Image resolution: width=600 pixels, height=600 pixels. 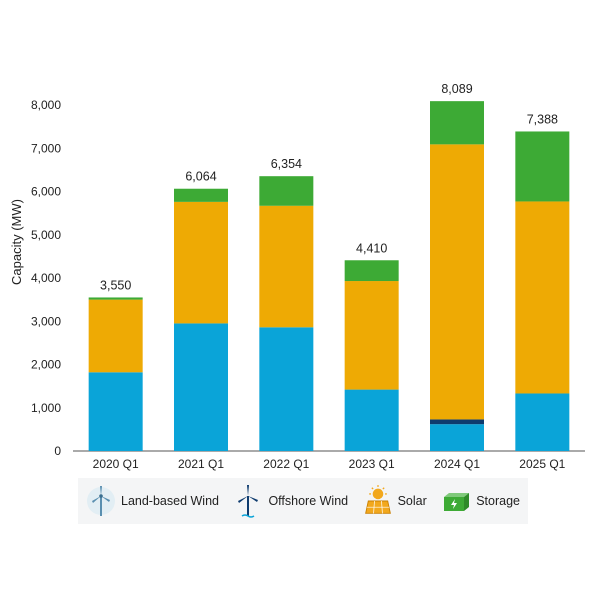 I want to click on legend-item-storage: Storage, so click(x=480, y=501).